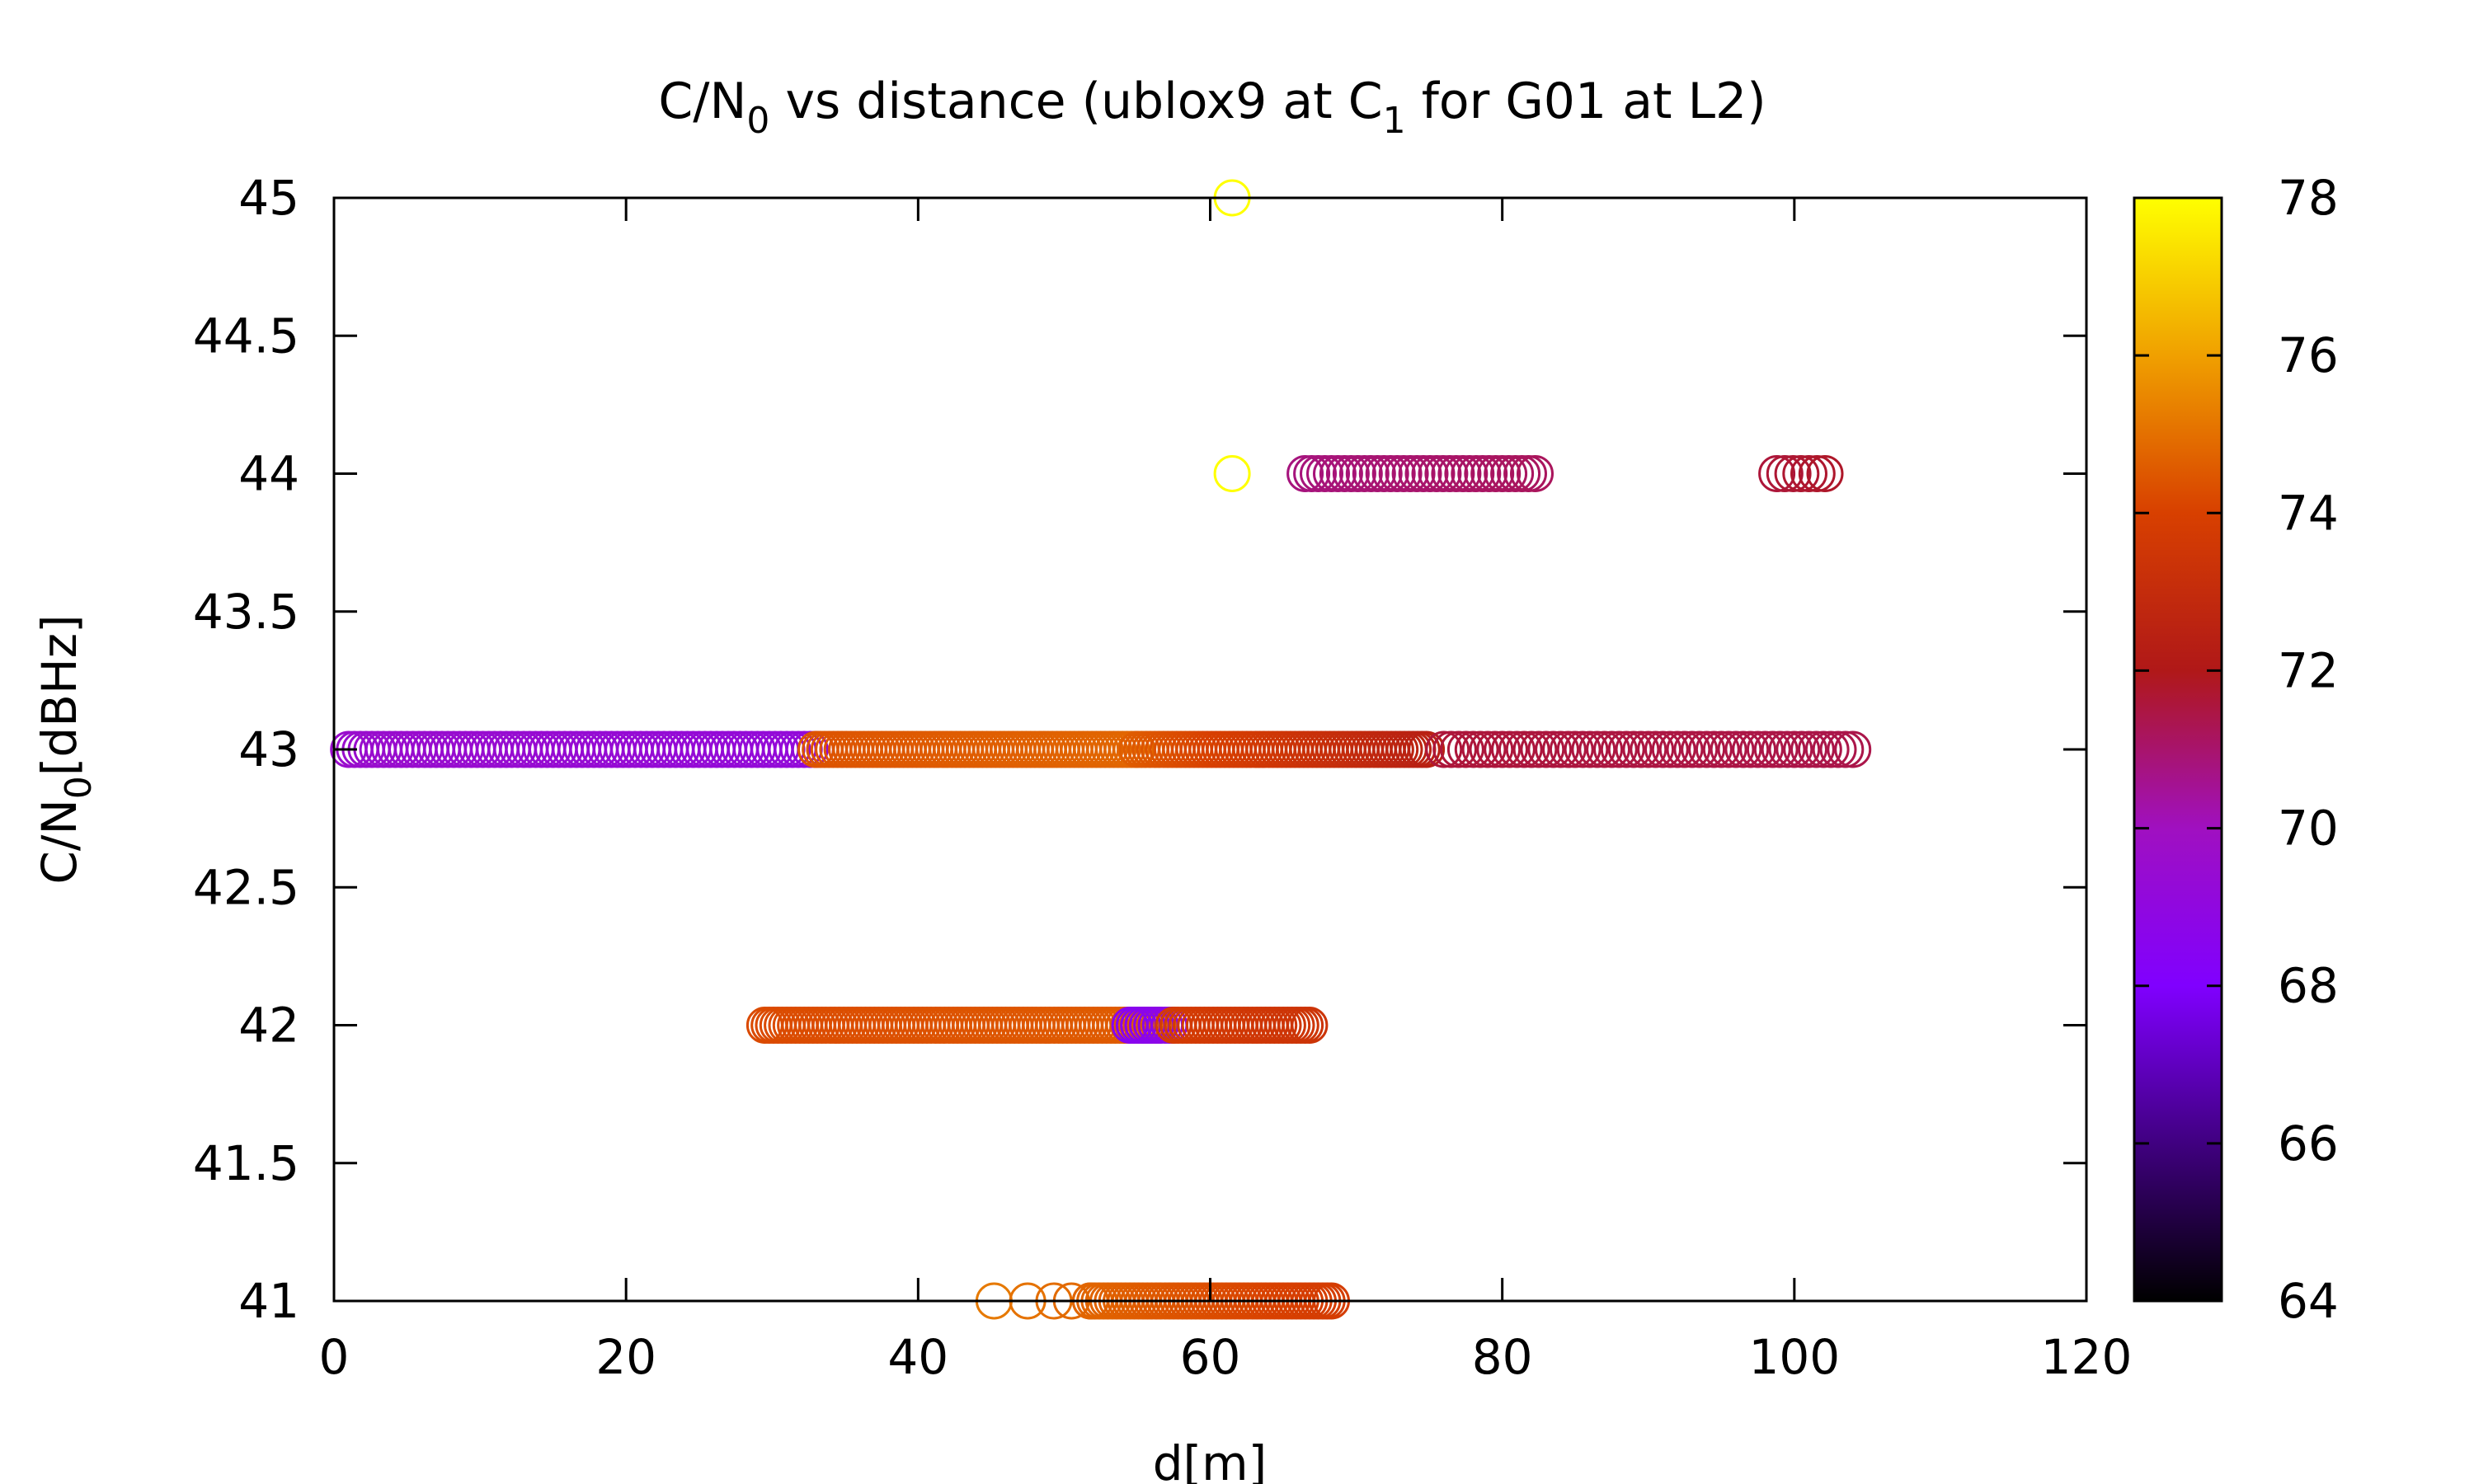 Image resolution: width=2474 pixels, height=1484 pixels. Describe the element at coordinates (1794, 1357) in the screenshot. I see `x-tick-label: 100` at that location.